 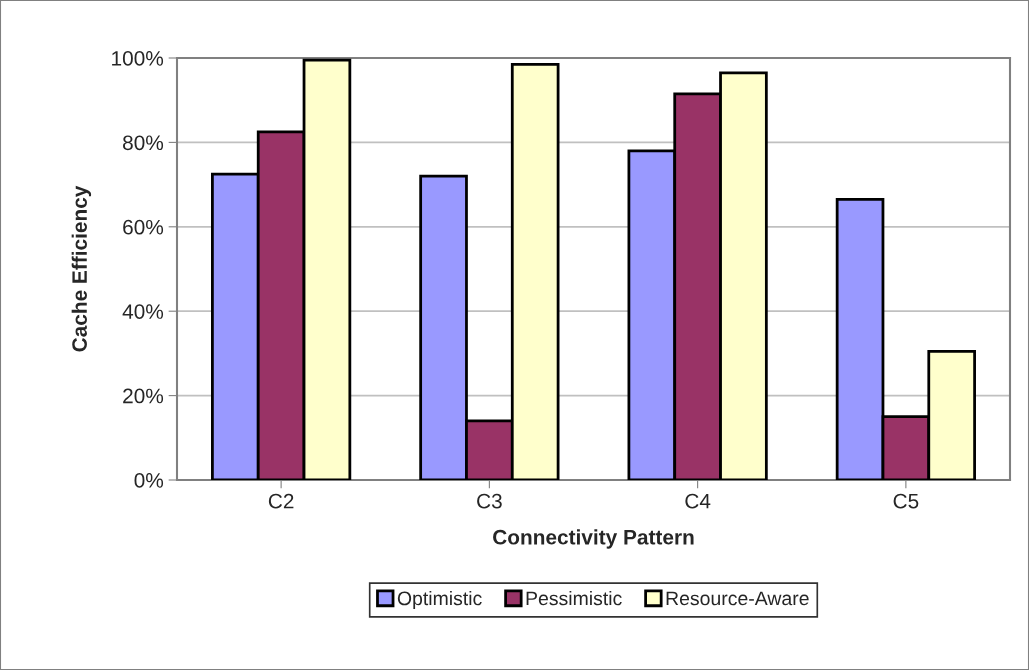 What do you see at coordinates (281, 501) in the screenshot?
I see `x-tick-label: C2` at bounding box center [281, 501].